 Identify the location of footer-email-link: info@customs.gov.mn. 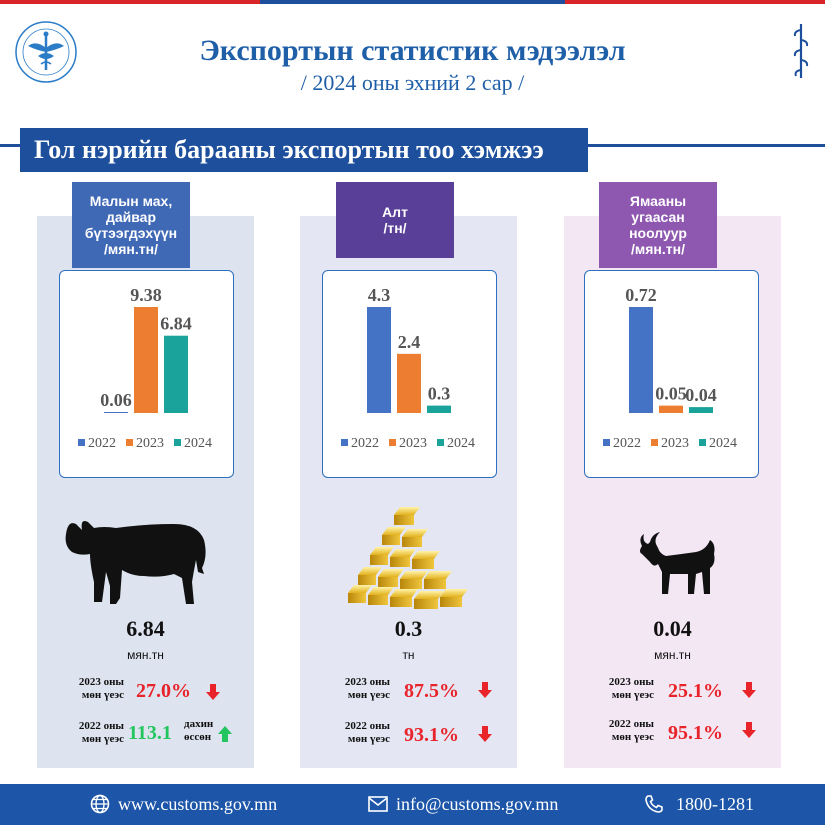
(477, 804).